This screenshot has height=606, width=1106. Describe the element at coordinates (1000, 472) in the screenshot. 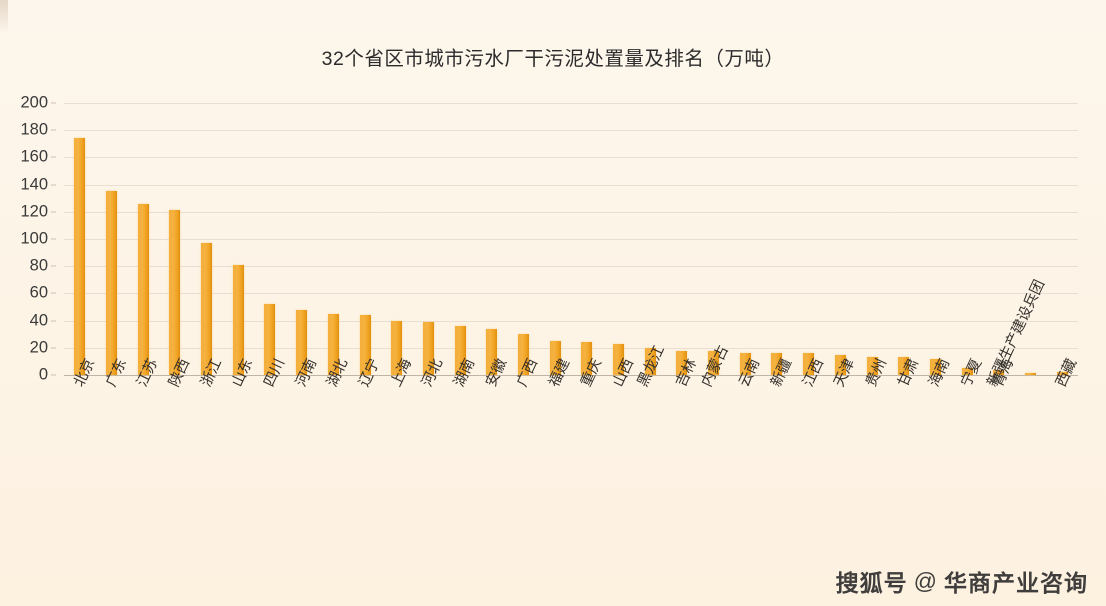

I see `x-axis-label-slot: 青海` at that location.